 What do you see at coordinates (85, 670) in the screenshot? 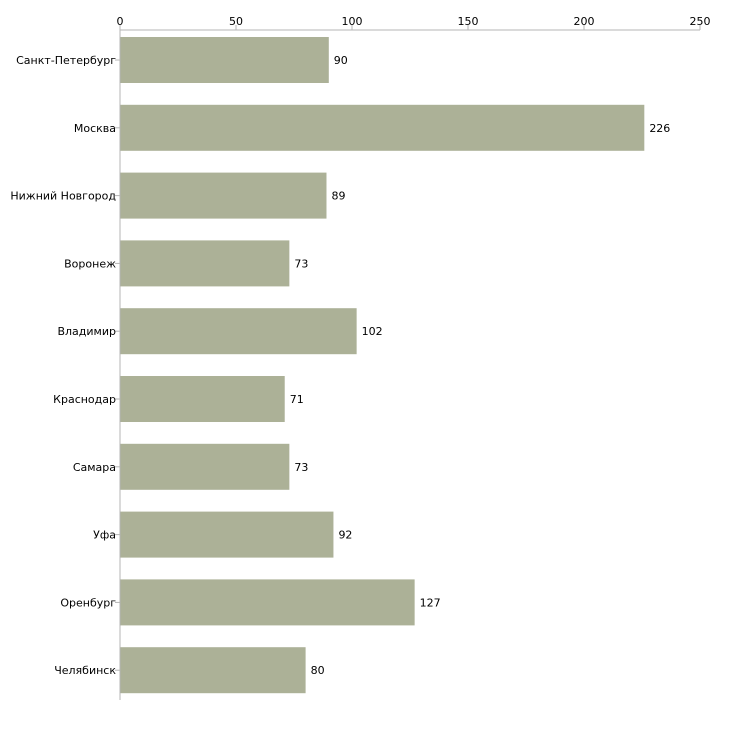
I see `category-label: Челябинск` at bounding box center [85, 670].